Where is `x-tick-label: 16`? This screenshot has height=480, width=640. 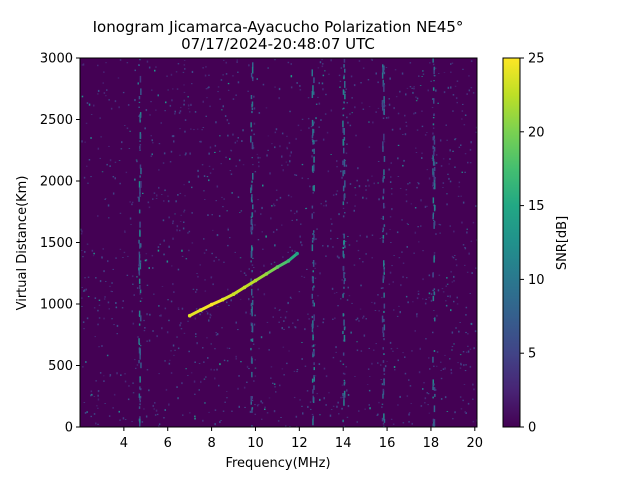 x-tick-label: 16 is located at coordinates (387, 443).